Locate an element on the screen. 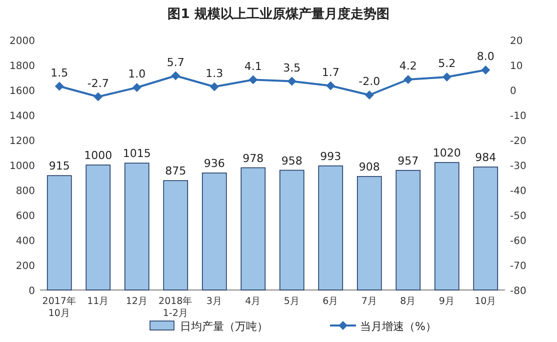  data-label: 1015 is located at coordinates (136, 153).